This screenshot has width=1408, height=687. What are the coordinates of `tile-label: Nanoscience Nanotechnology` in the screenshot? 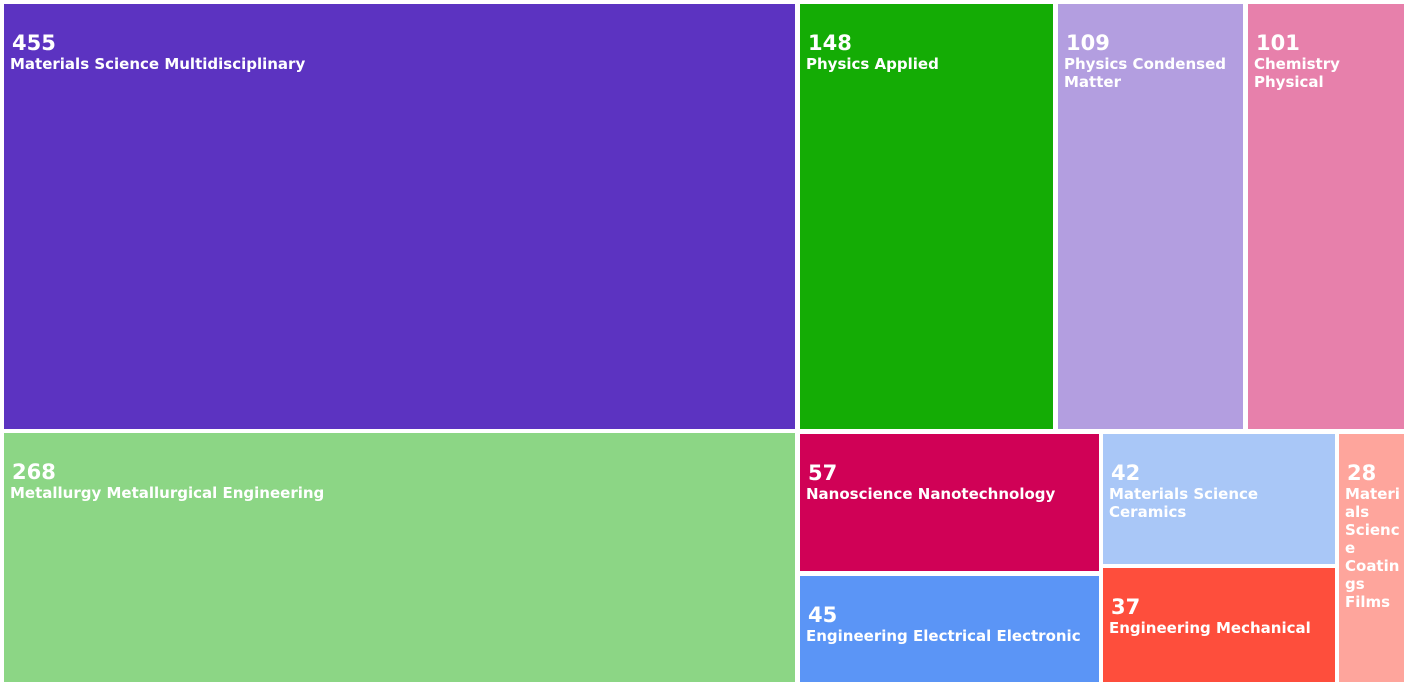 It's located at (951, 494).